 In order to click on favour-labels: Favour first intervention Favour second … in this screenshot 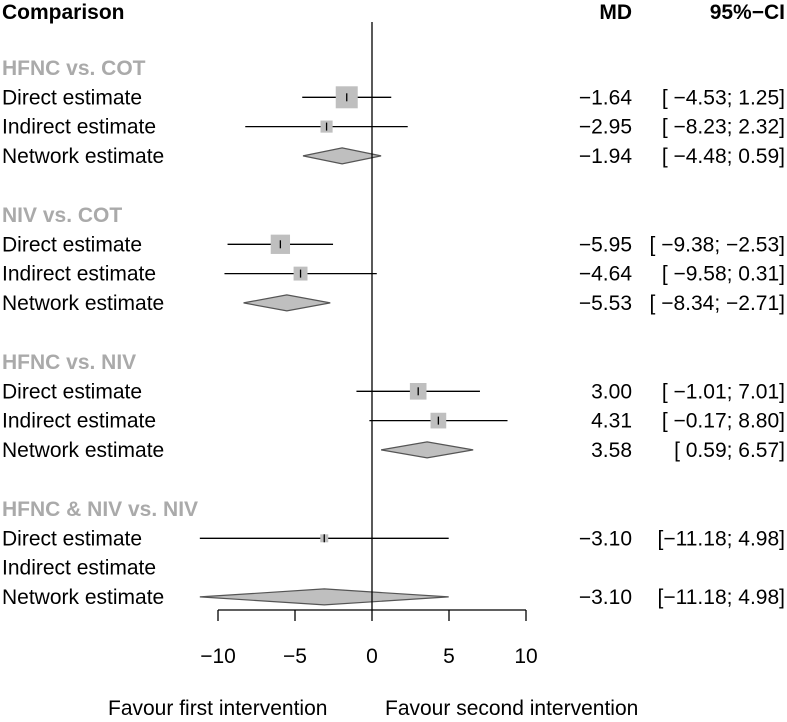, I will do `click(373, 708)`.